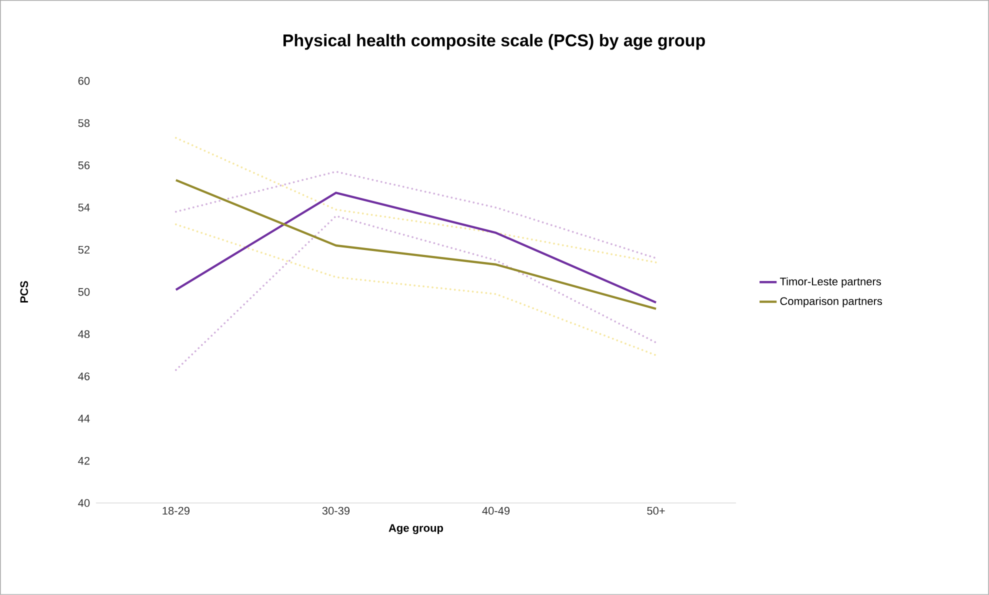 The height and width of the screenshot is (595, 989). Describe the element at coordinates (84, 208) in the screenshot. I see `y-tick-label: 54` at that location.